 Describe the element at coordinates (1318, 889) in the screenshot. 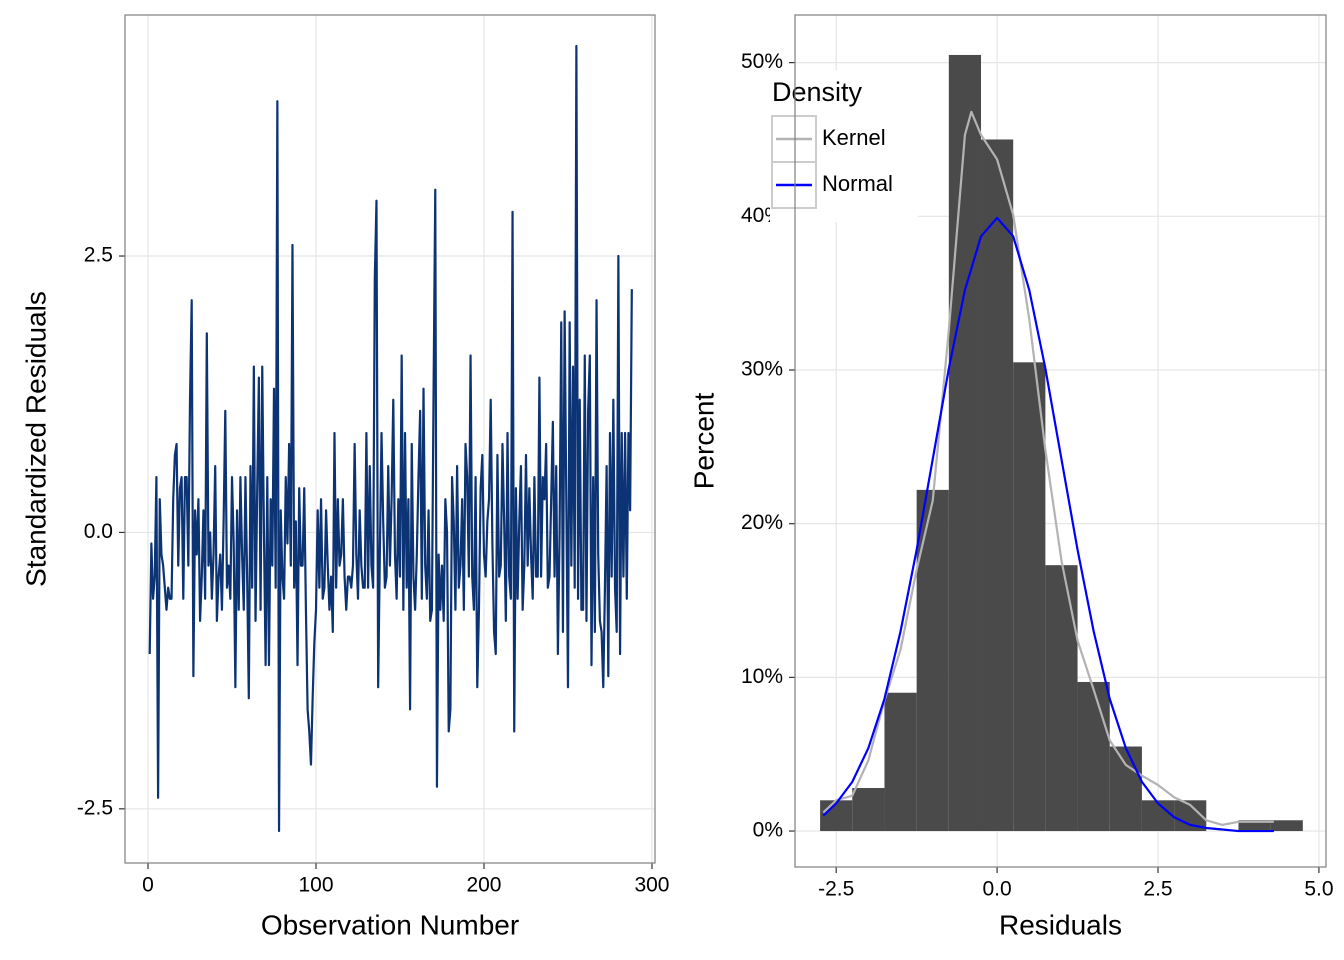

I see `x-tick-label: 5.0` at that location.